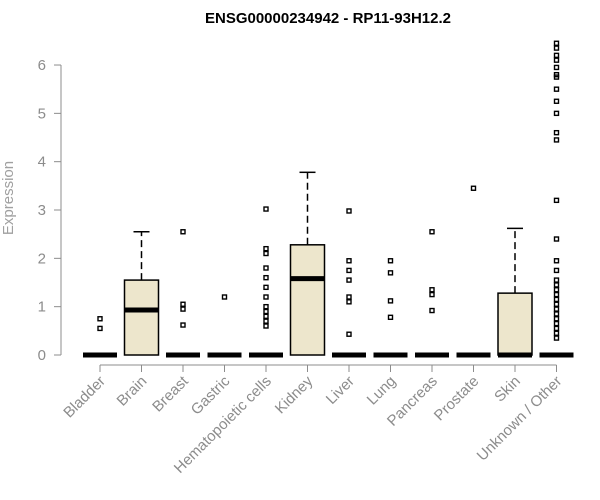 This screenshot has height=500, width=600. I want to click on x-tick-label: Liver, so click(340, 390).